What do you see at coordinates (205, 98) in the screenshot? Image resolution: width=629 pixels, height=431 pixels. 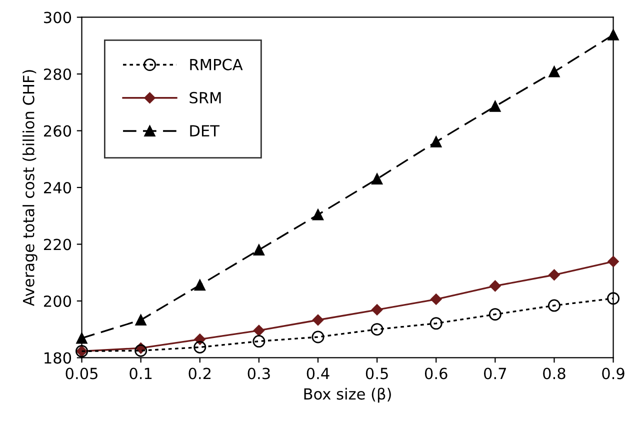 I see `legend-label: SRM` at bounding box center [205, 98].